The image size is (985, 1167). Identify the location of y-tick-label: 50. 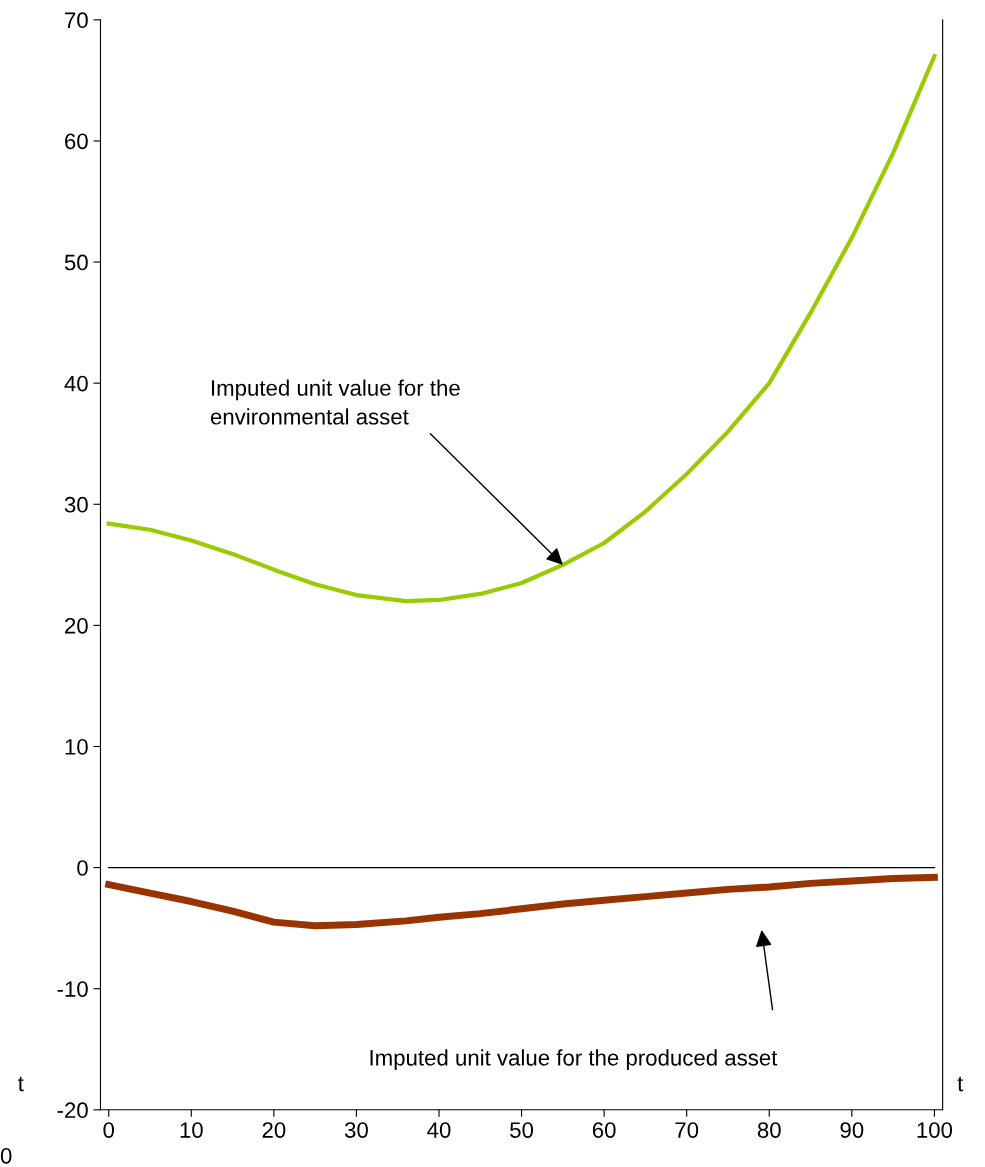
(76, 262).